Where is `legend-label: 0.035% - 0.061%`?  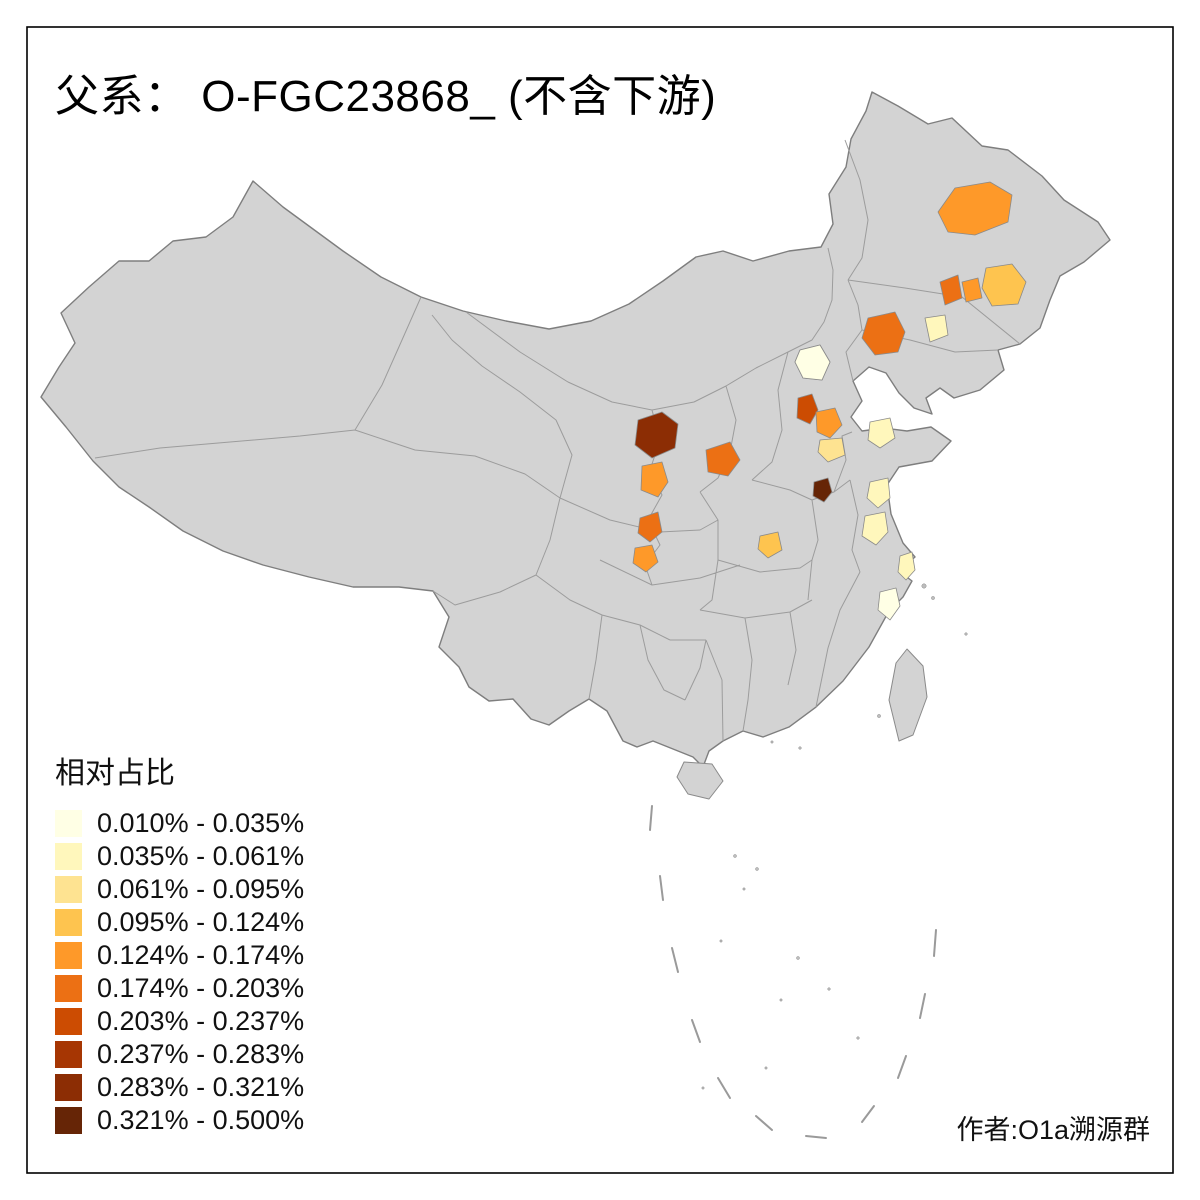 legend-label: 0.035% - 0.061% is located at coordinates (201, 856).